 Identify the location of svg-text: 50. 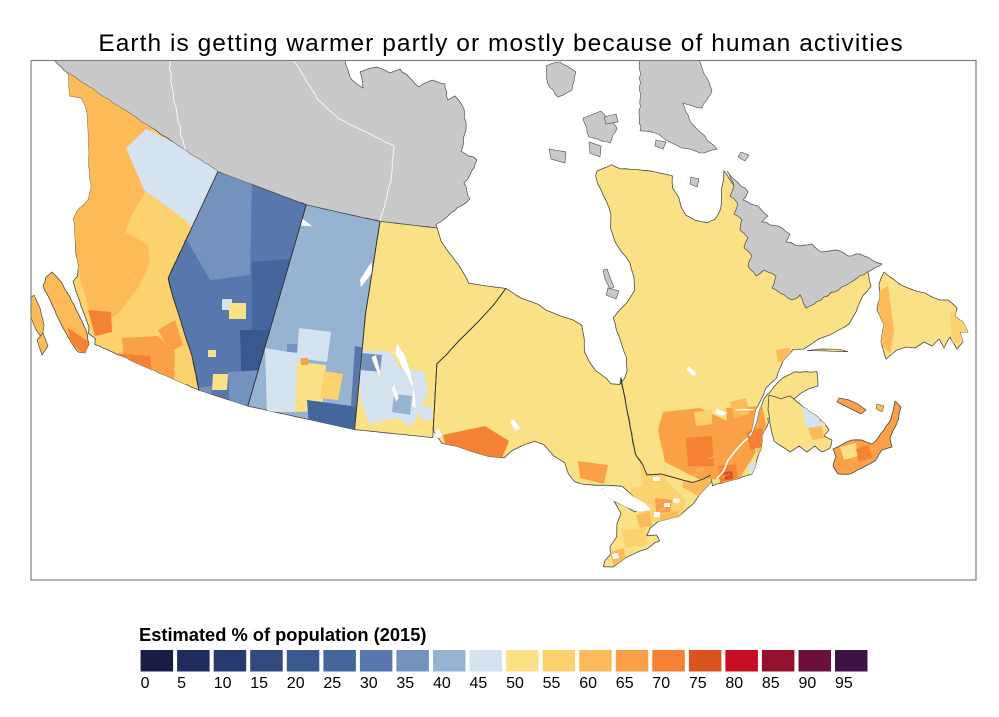
(515, 683).